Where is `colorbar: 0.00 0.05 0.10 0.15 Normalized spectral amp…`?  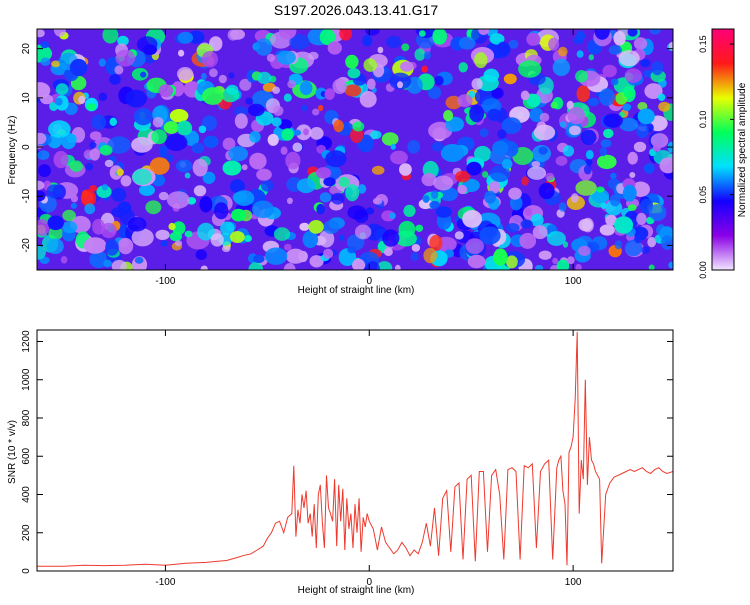 colorbar: 0.00 0.05 0.10 0.15 Normalized spectral amp… is located at coordinates (723, 153).